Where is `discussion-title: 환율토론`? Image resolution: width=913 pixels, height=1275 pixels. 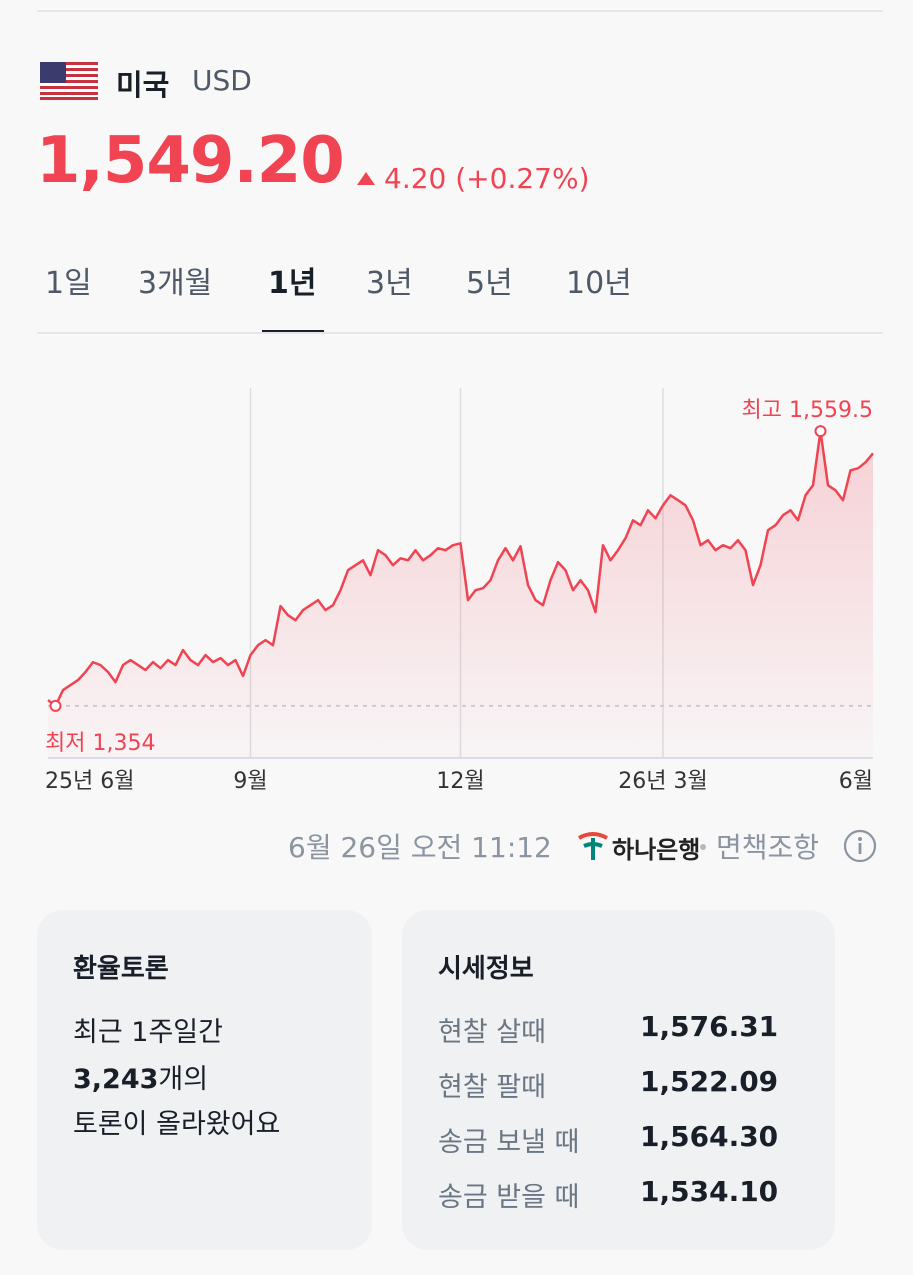 discussion-title: 환율토론 is located at coordinates (121, 969).